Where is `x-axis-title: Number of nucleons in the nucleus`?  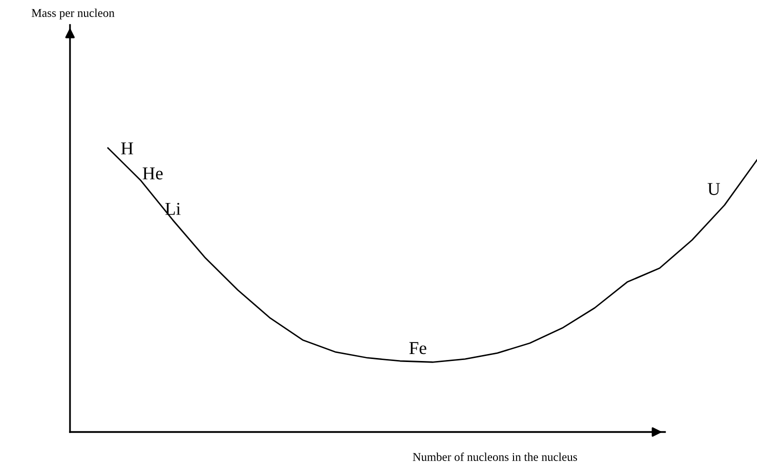 x-axis-title: Number of nucleons in the nucleus is located at coordinates (495, 456).